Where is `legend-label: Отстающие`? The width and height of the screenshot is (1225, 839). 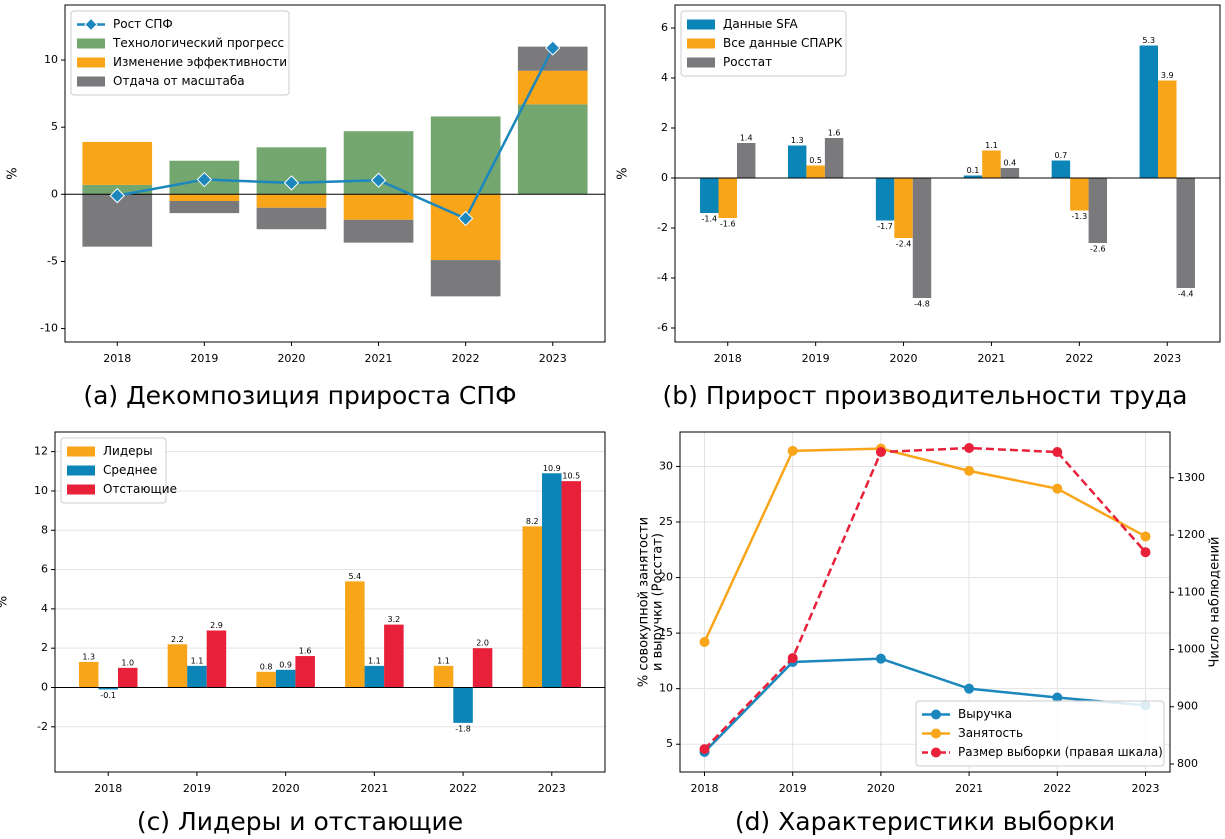 legend-label: Отстающие is located at coordinates (140, 489).